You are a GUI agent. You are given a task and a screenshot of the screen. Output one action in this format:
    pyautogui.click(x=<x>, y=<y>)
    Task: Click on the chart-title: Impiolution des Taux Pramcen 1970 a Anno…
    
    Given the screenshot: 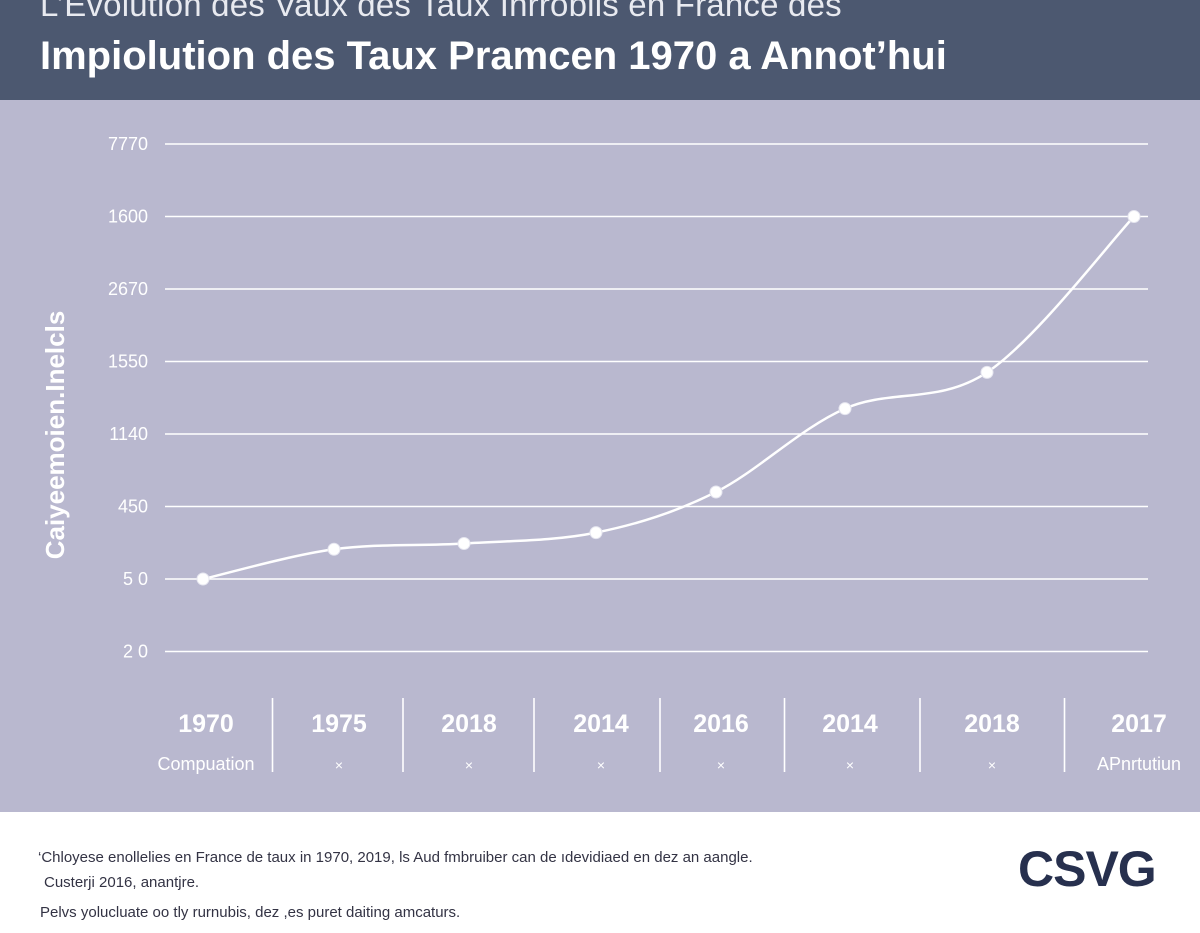 What is the action you would take?
    pyautogui.click(x=493, y=56)
    